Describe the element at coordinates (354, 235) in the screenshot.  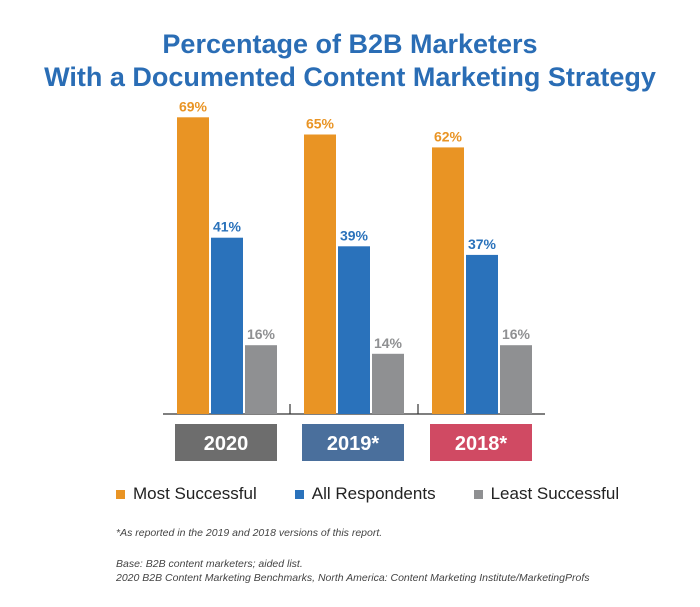
I see `data-label: 39%` at that location.